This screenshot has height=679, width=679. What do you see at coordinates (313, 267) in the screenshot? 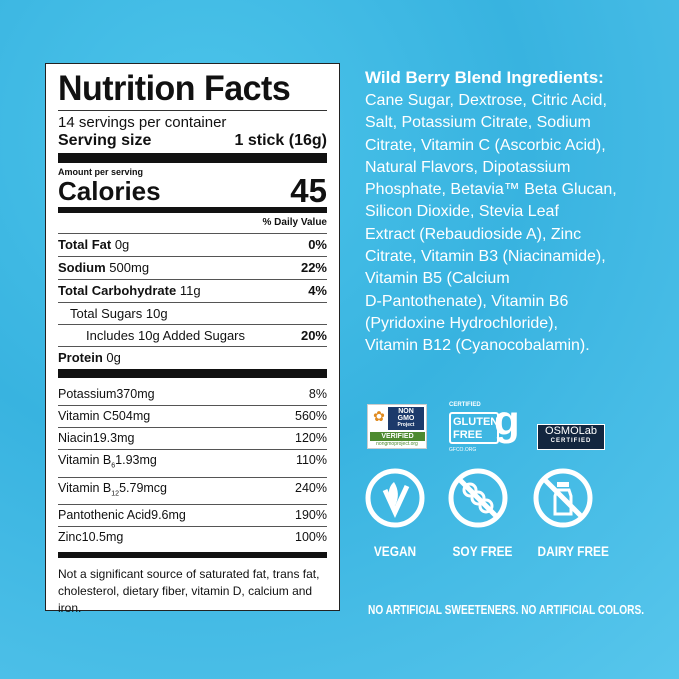
I see `nutrient-dv: 22%` at bounding box center [313, 267].